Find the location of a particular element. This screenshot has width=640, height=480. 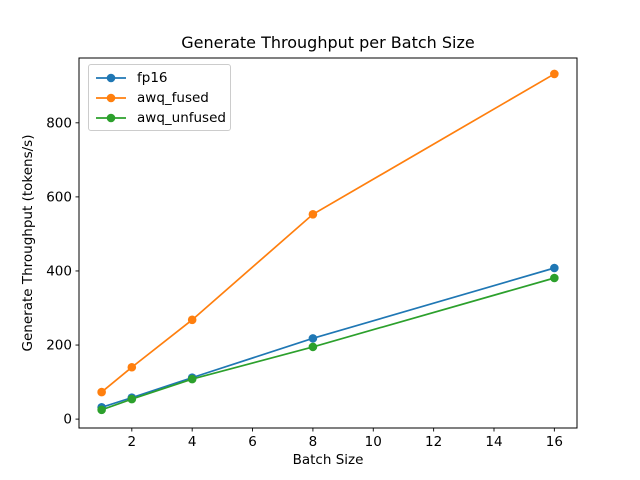

x-axis-label: Batch Size is located at coordinates (328, 460).